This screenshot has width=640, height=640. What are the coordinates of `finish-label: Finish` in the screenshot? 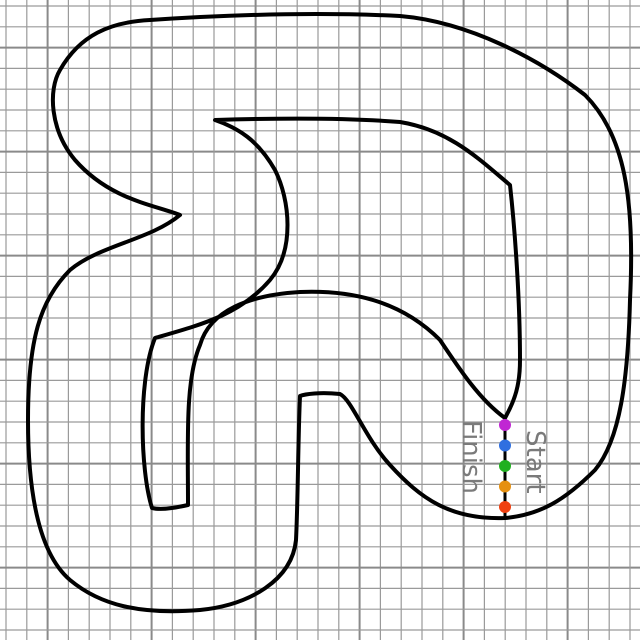 It's located at (471, 457).